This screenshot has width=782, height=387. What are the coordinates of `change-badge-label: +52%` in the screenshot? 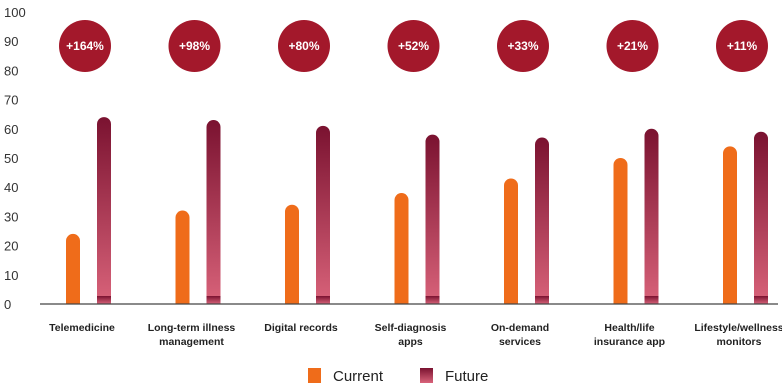 It's located at (413, 46).